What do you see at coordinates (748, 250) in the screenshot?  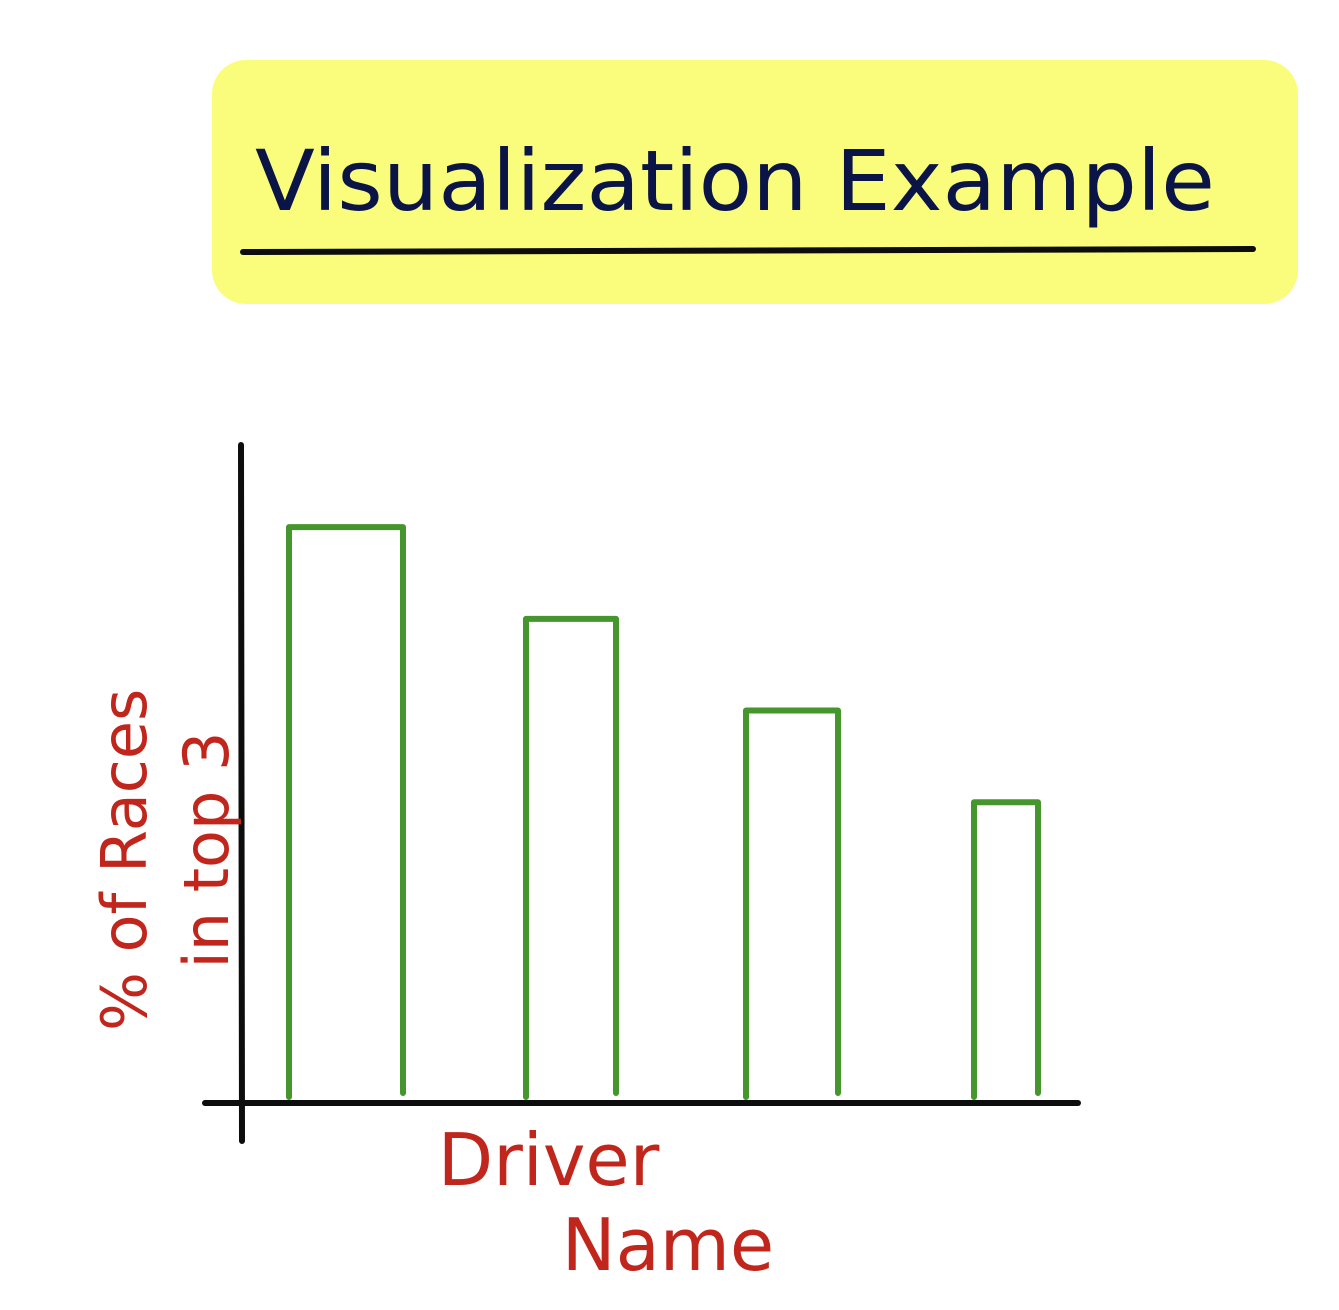 I see `title-underline` at bounding box center [748, 250].